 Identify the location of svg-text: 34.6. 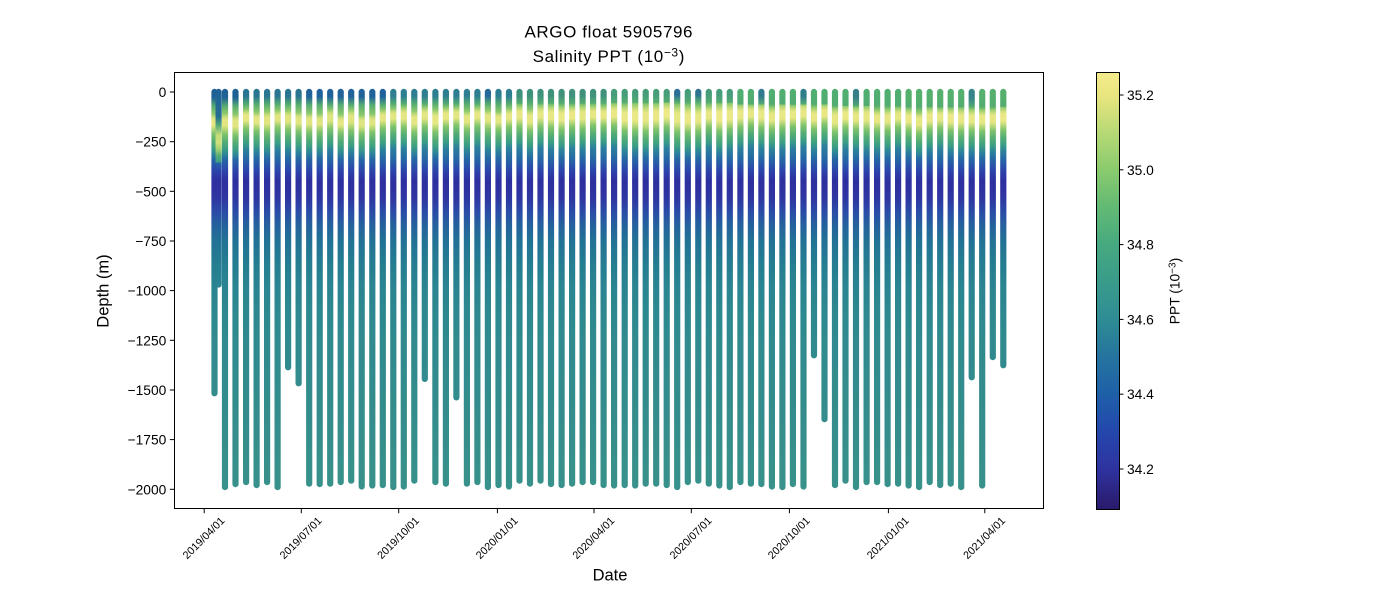
(1140, 319).